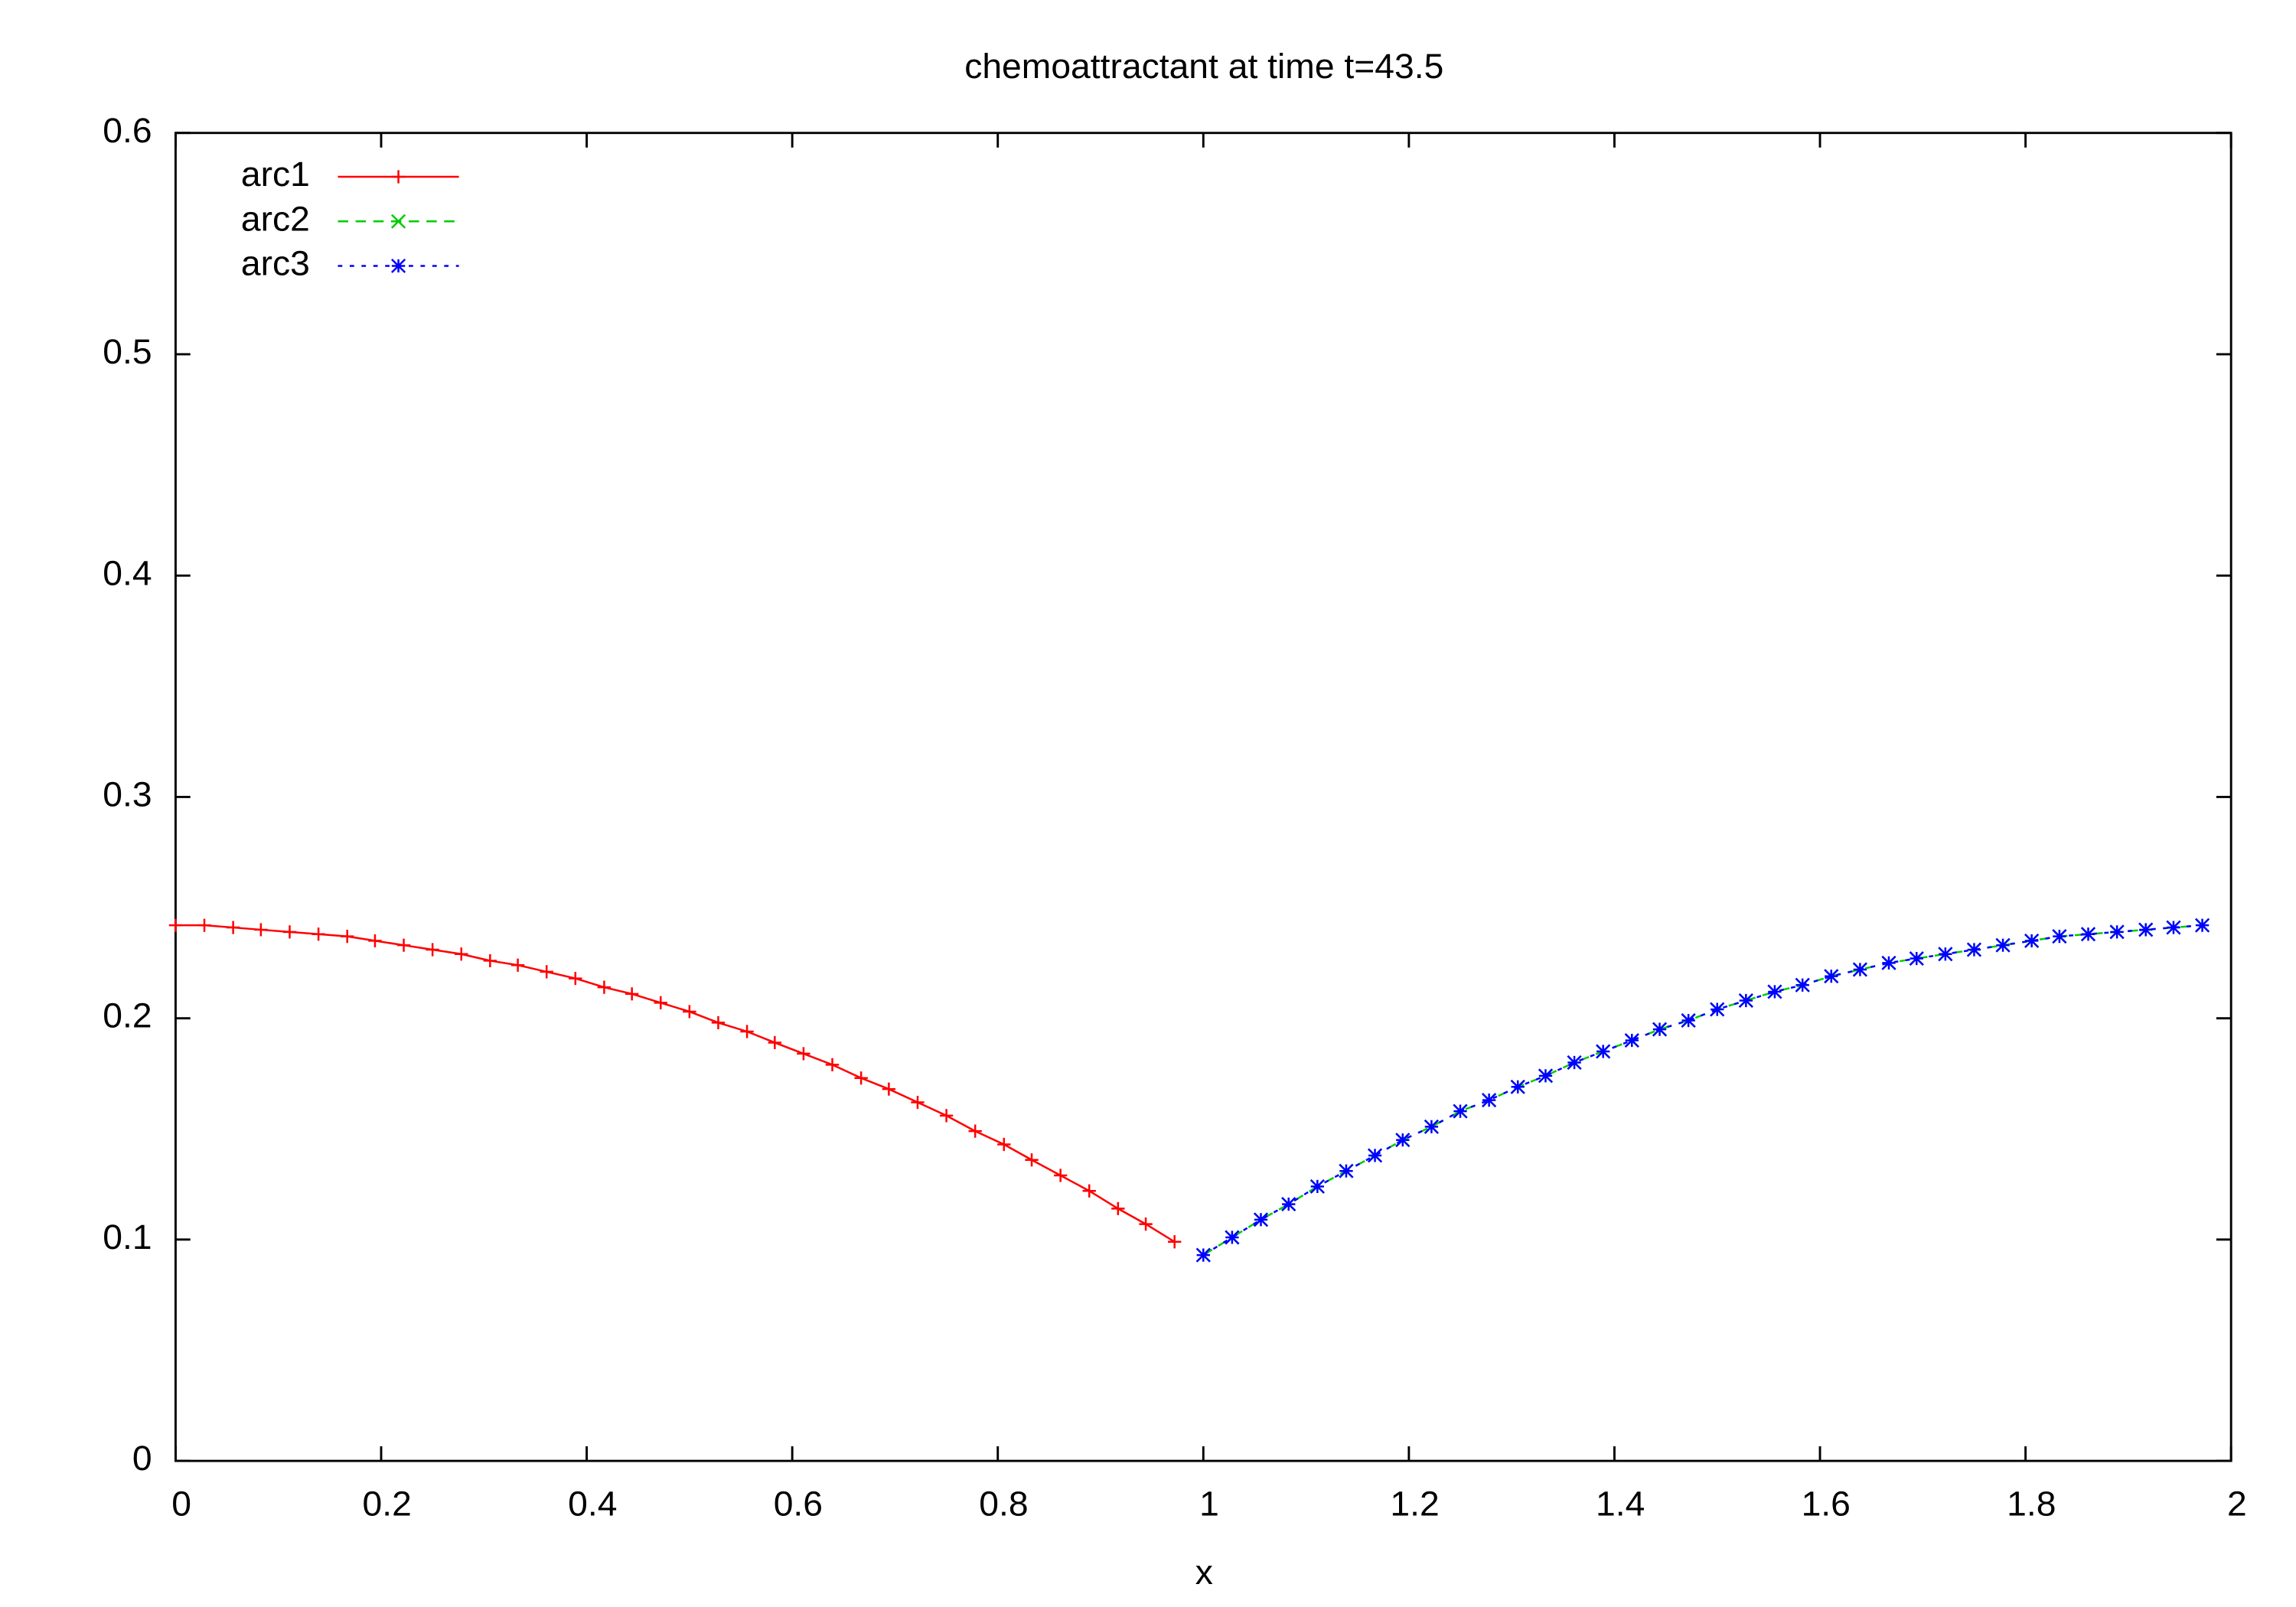 Image resolution: width=2296 pixels, height=1607 pixels. I want to click on y-tick-label: 0.3, so click(127, 794).